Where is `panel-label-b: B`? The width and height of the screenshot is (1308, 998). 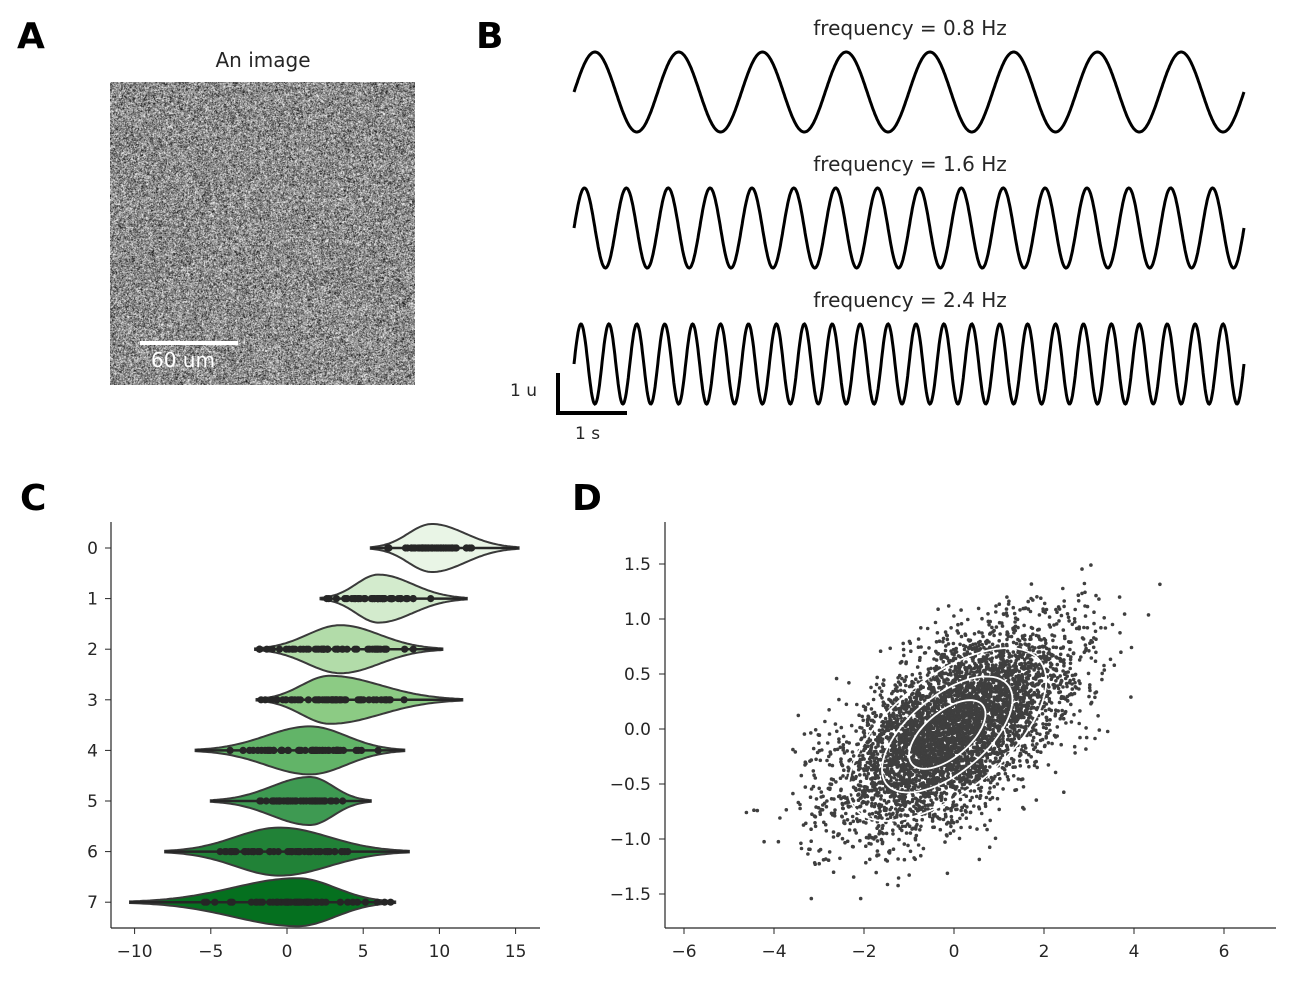 panel-label-b: B is located at coordinates (490, 36).